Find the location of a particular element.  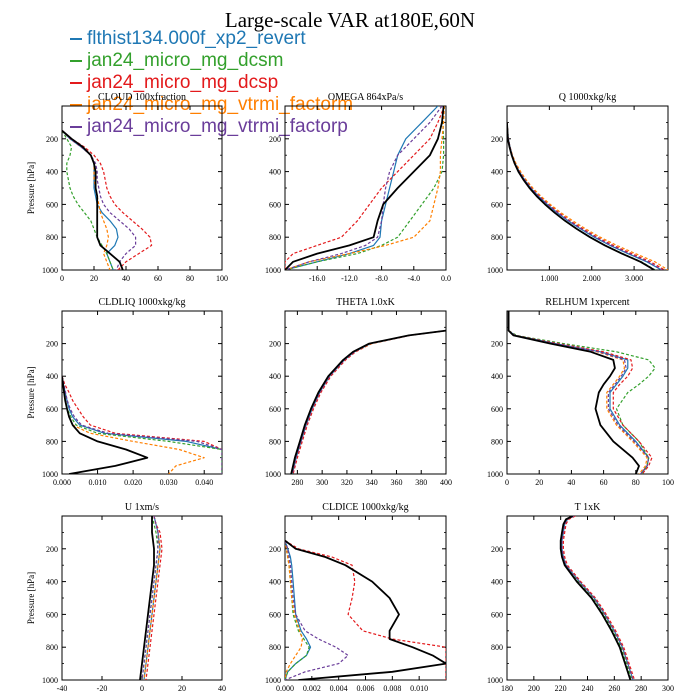

legend-label: jan24_micro_mg_dcsp is located at coordinates (183, 82).